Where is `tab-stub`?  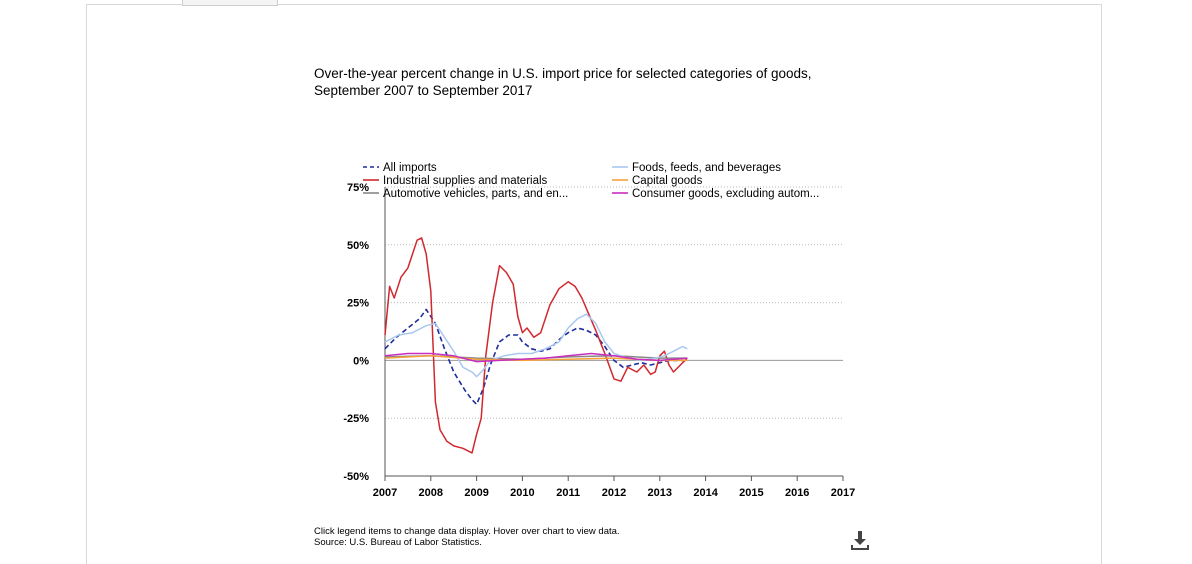 tab-stub is located at coordinates (230, 3).